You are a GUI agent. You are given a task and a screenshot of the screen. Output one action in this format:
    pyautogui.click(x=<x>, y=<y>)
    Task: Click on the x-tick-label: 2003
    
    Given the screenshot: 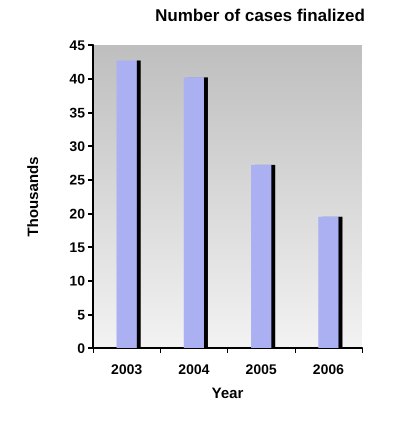 What is the action you would take?
    pyautogui.click(x=126, y=369)
    